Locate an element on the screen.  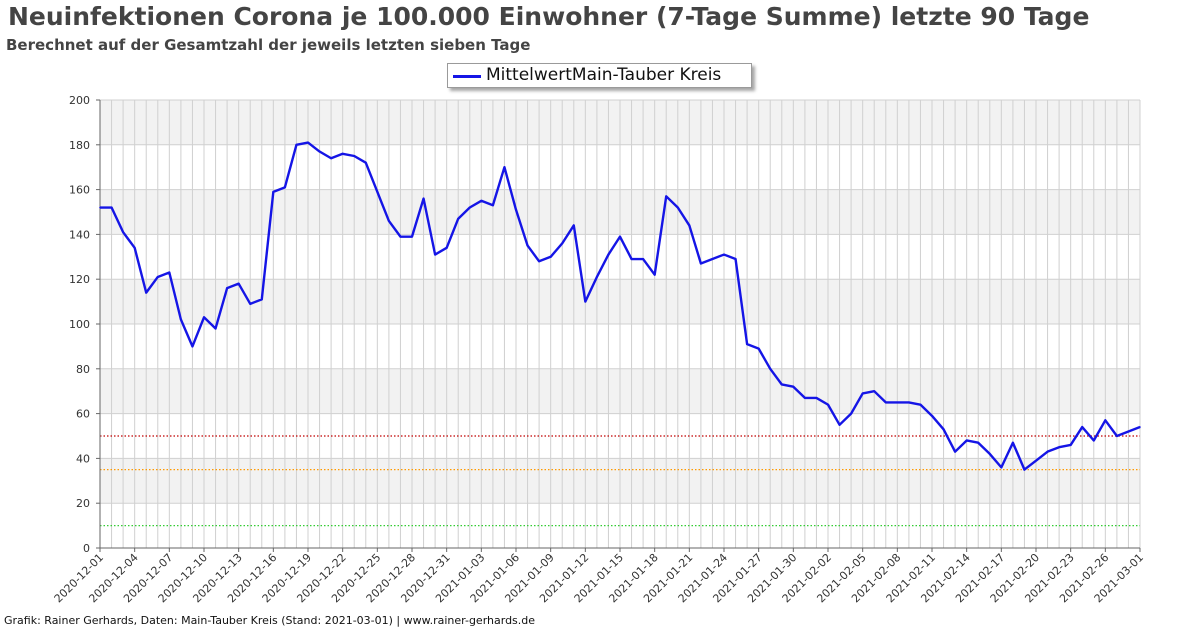
y-tick-labels: 0 20 40 60 80 100 120 140 160 180 200 is located at coordinates (84, 324).